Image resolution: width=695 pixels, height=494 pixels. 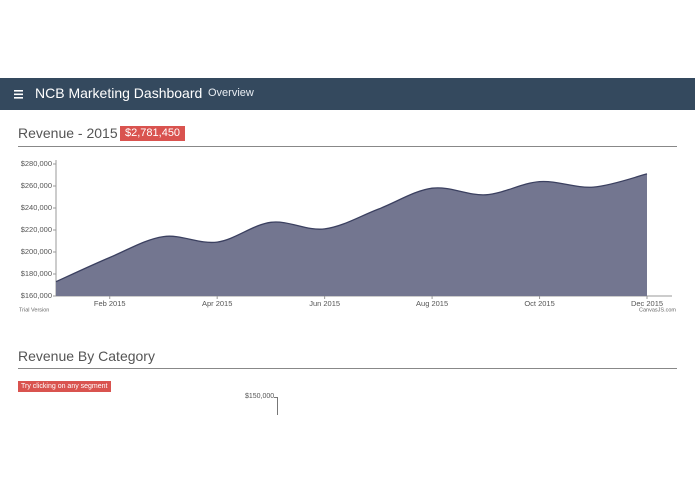 I want to click on y-tick-label: $240,000, so click(x=36, y=207).